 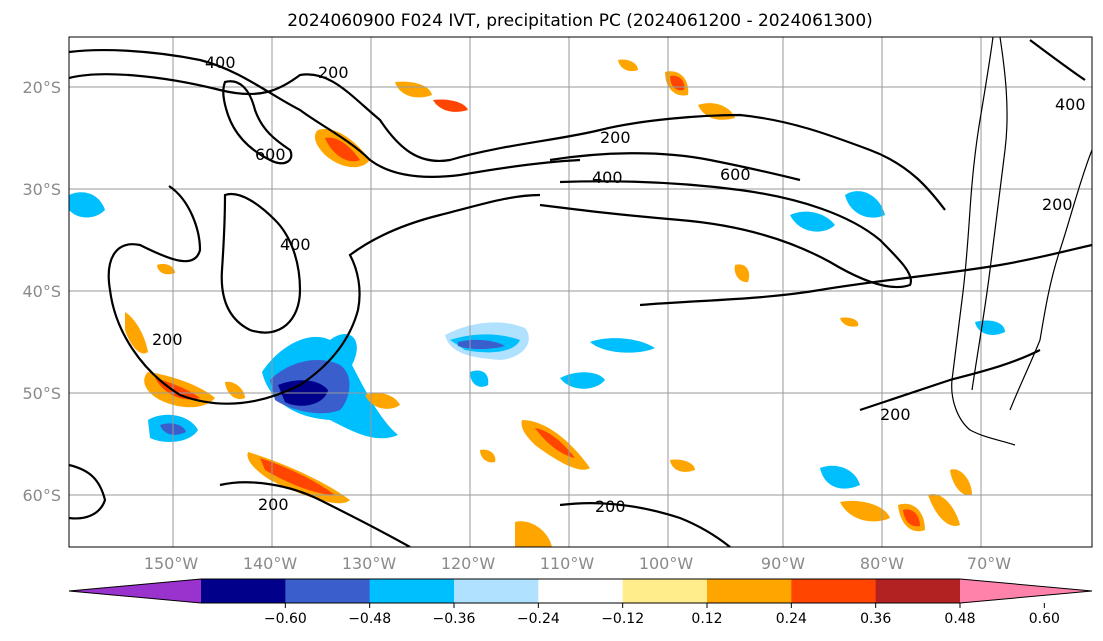 What do you see at coordinates (454, 619) in the screenshot?
I see `colorbar-tick-label: −0.36` at bounding box center [454, 619].